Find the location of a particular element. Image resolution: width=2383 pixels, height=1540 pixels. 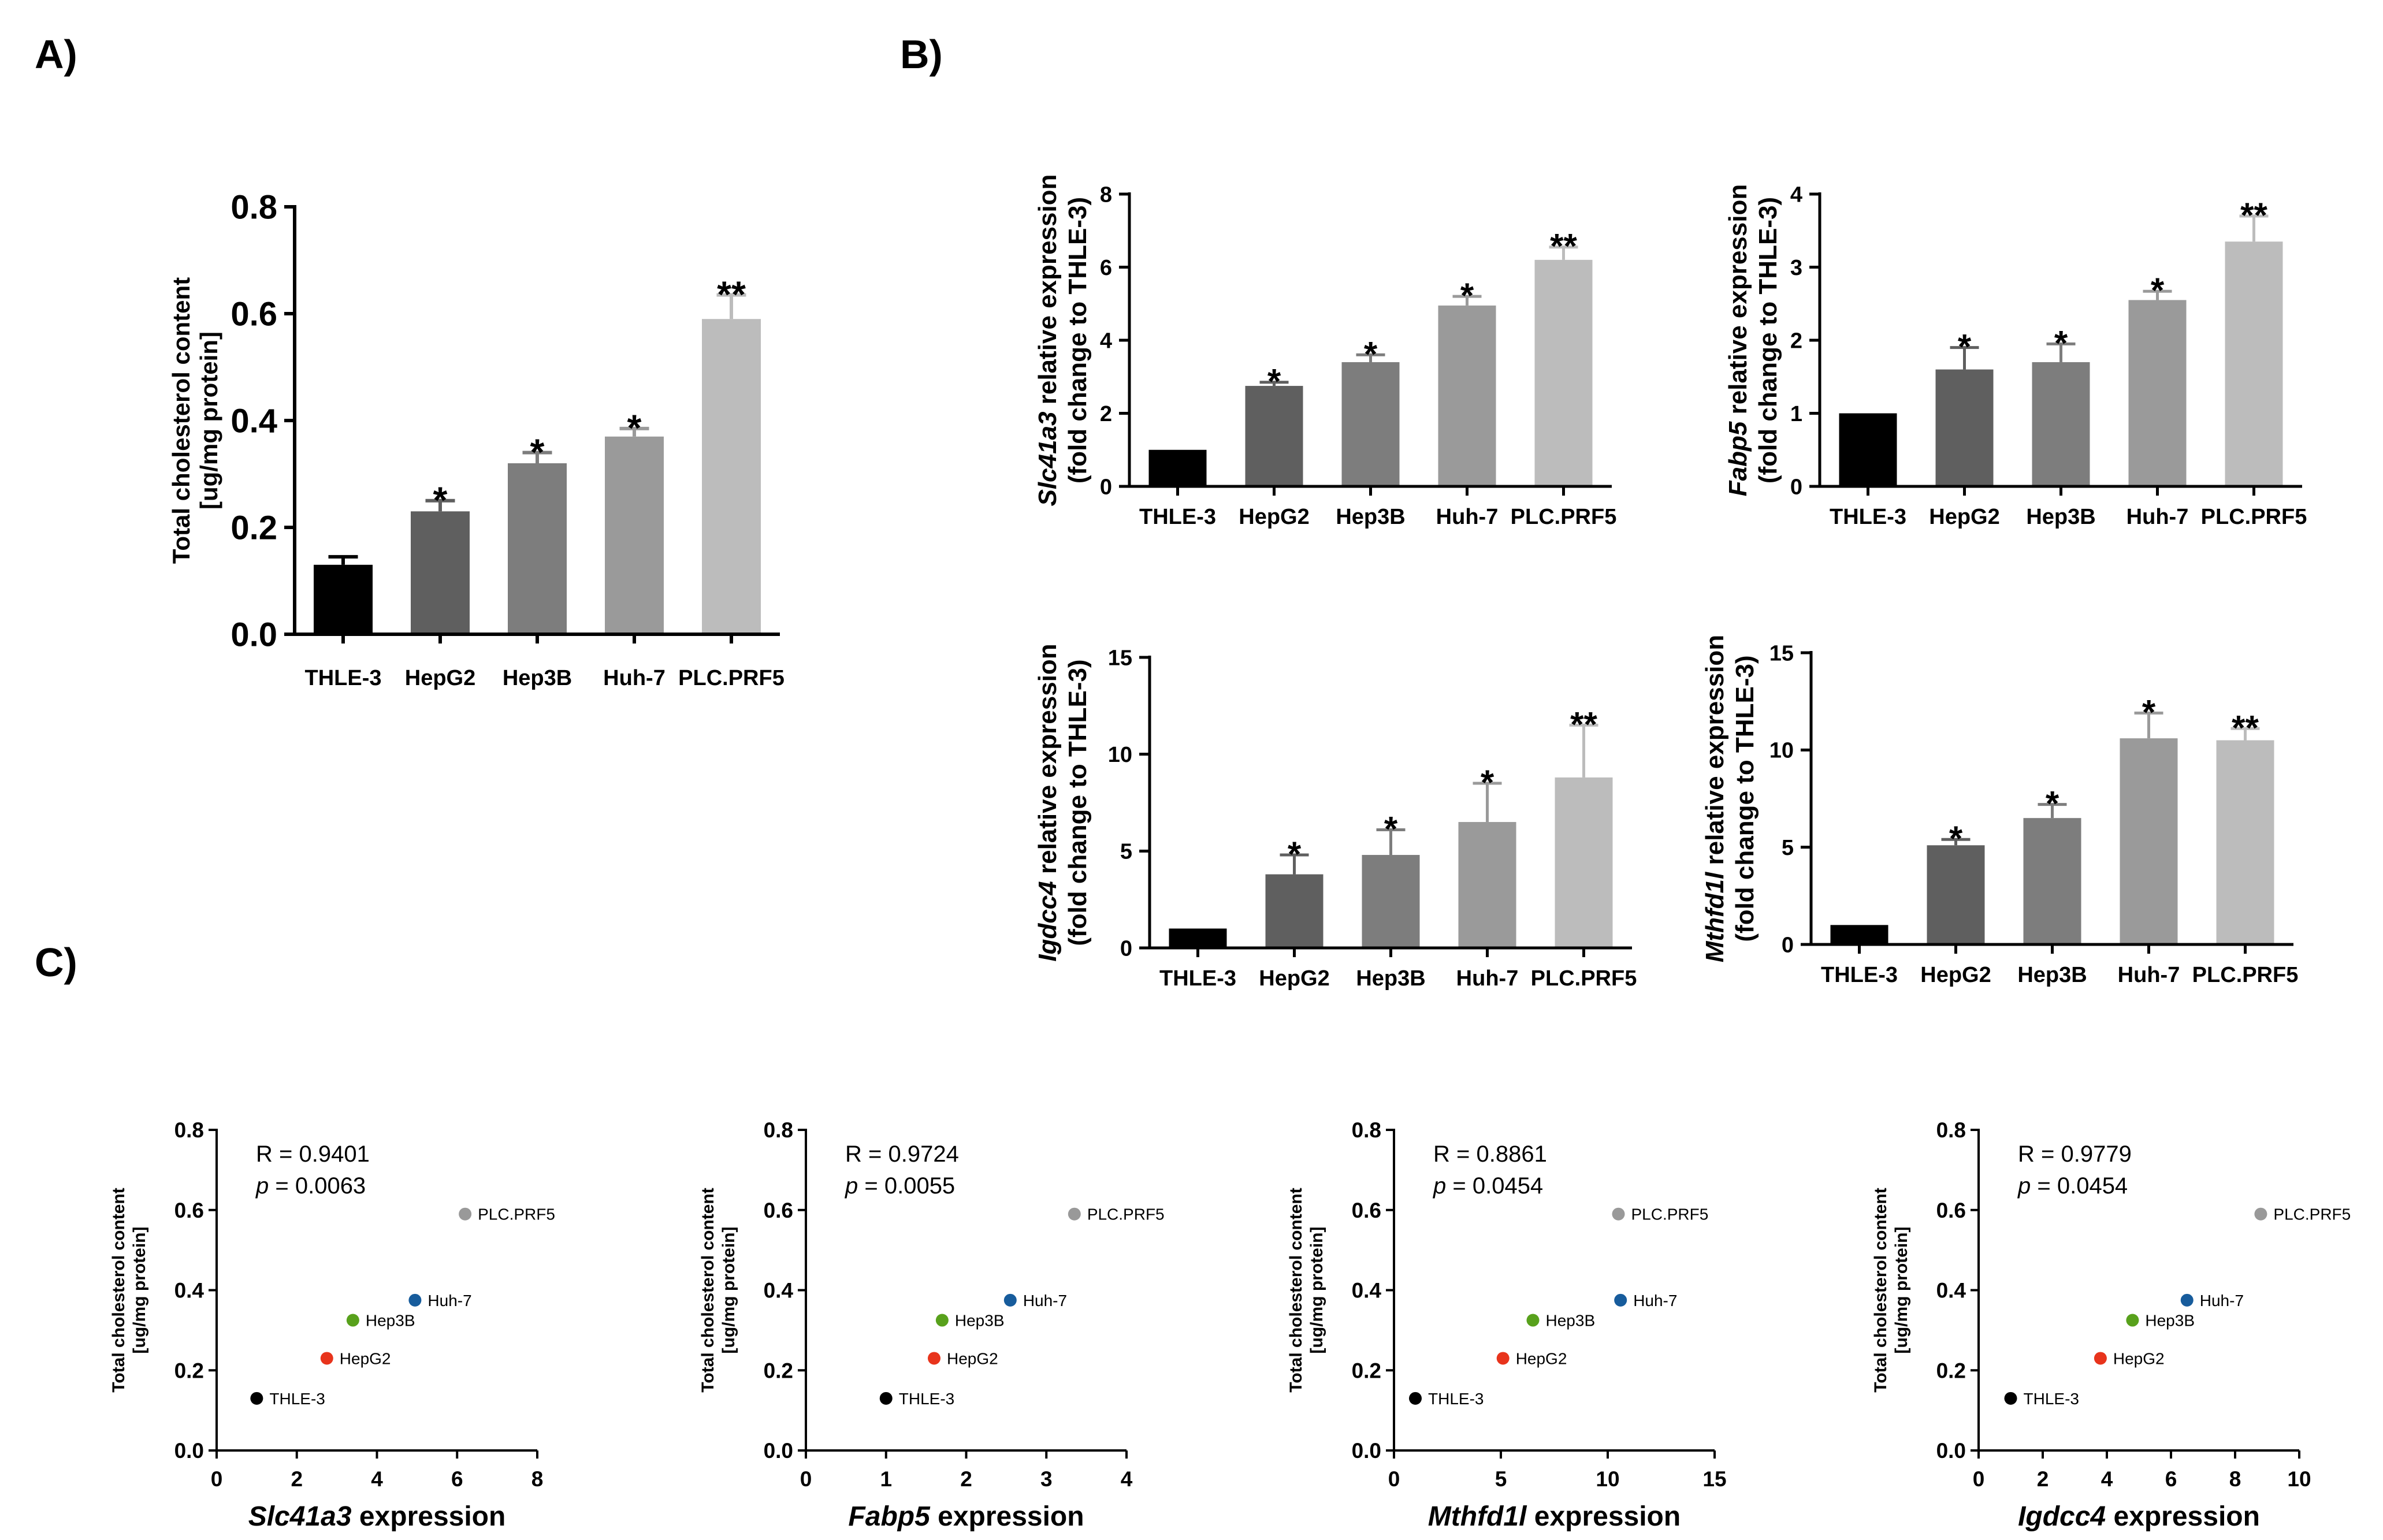

chart-c1-y-tick-label: 0.0 is located at coordinates (189, 1451).